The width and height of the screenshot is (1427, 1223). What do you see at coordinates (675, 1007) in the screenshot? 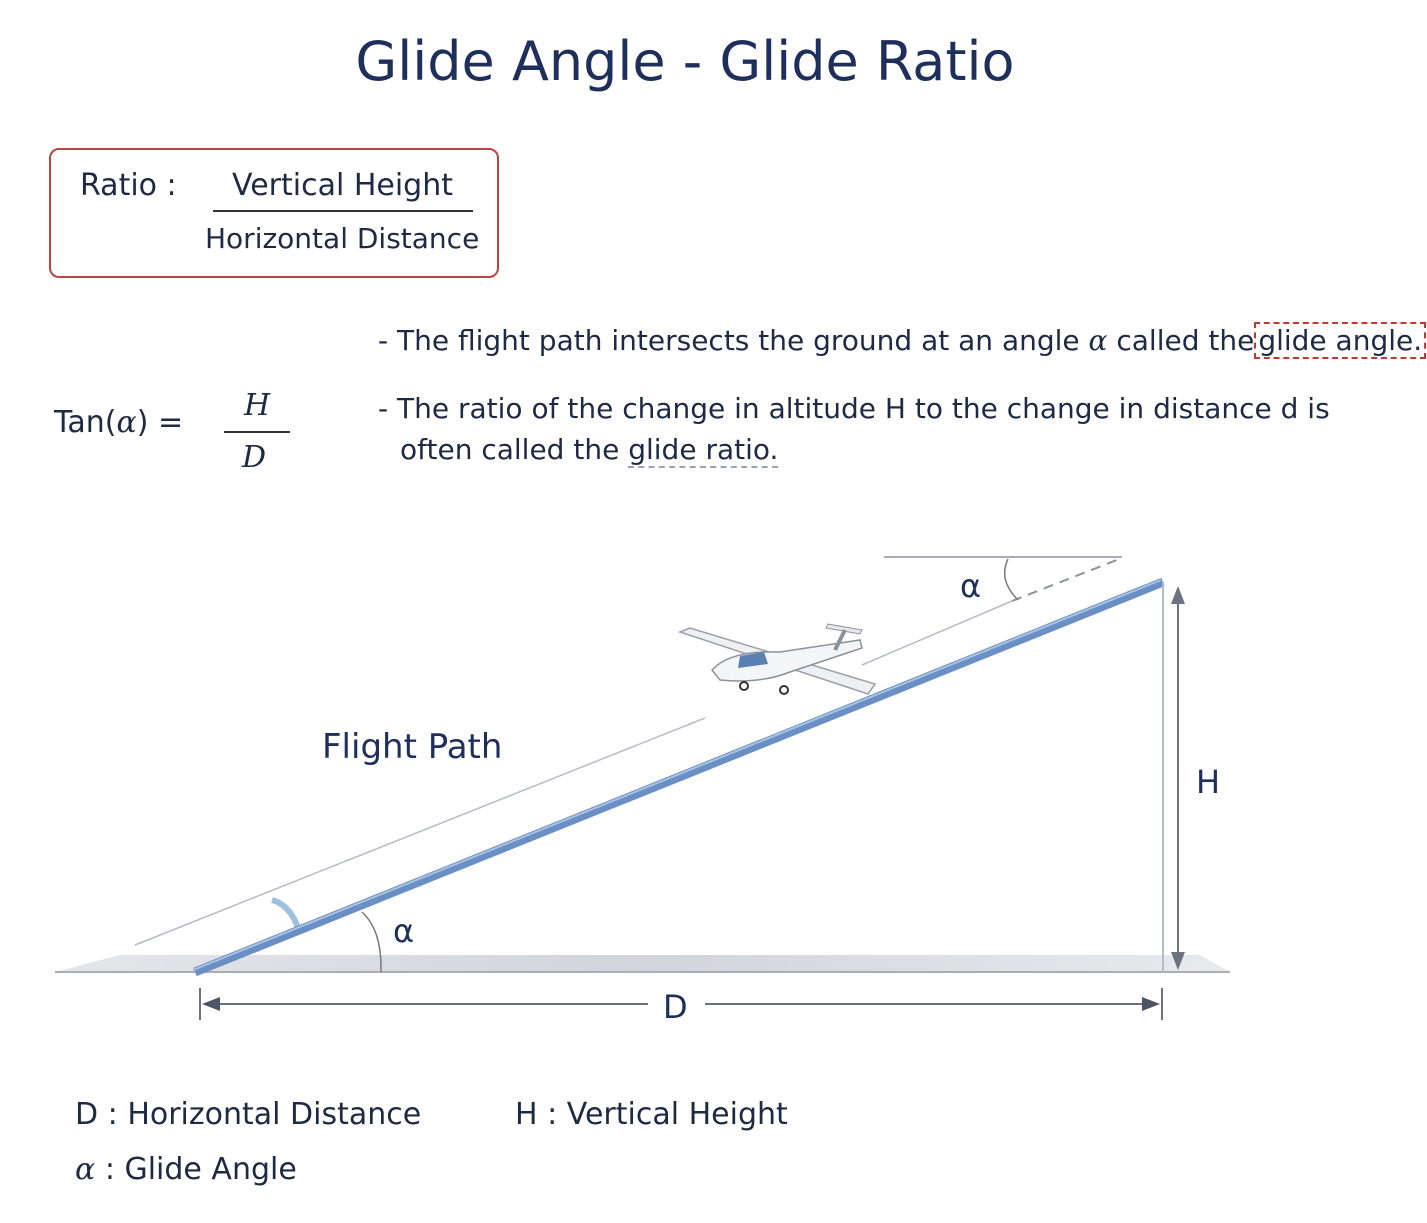
I see `distance-label: D` at bounding box center [675, 1007].